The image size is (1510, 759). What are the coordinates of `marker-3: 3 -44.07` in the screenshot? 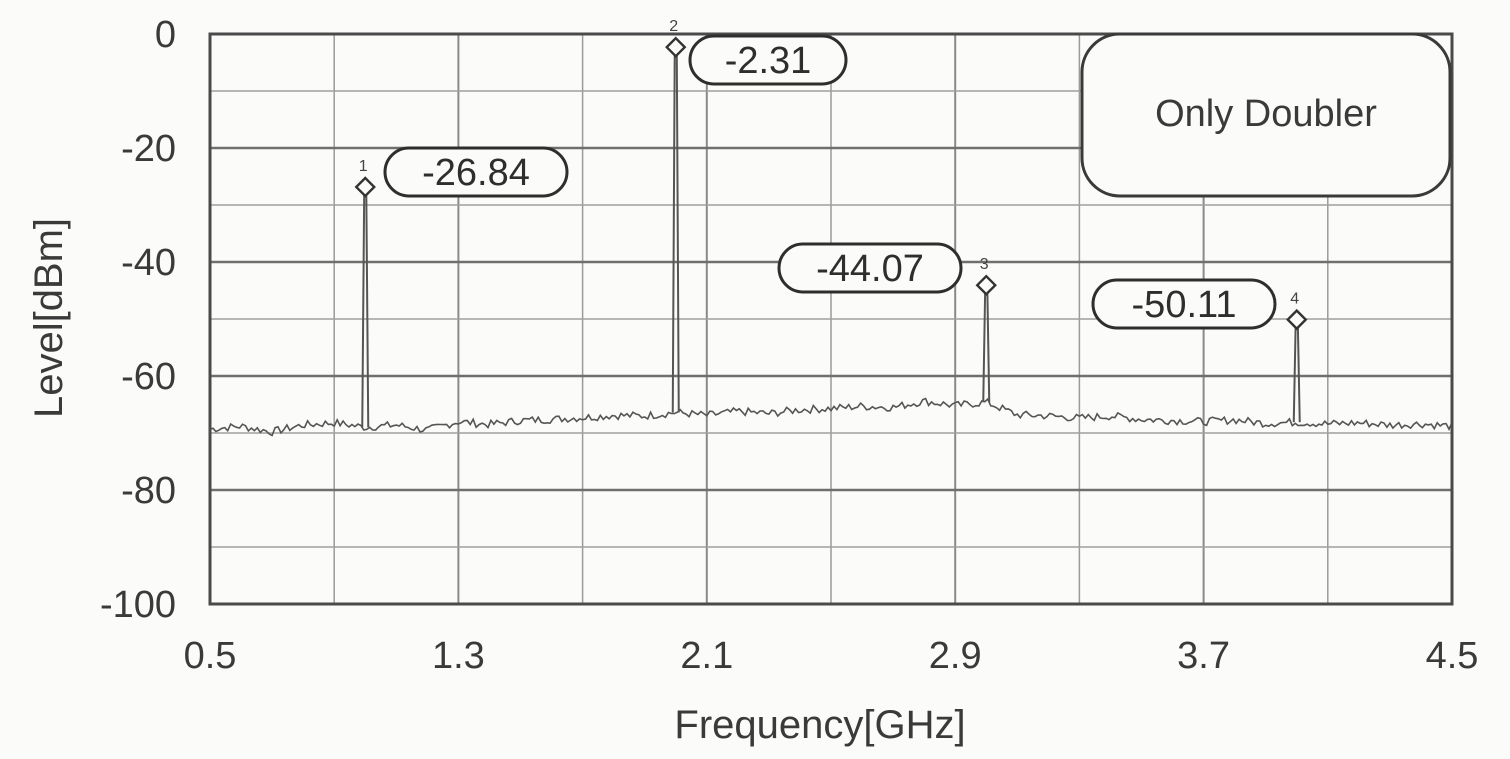 It's located at (887, 269).